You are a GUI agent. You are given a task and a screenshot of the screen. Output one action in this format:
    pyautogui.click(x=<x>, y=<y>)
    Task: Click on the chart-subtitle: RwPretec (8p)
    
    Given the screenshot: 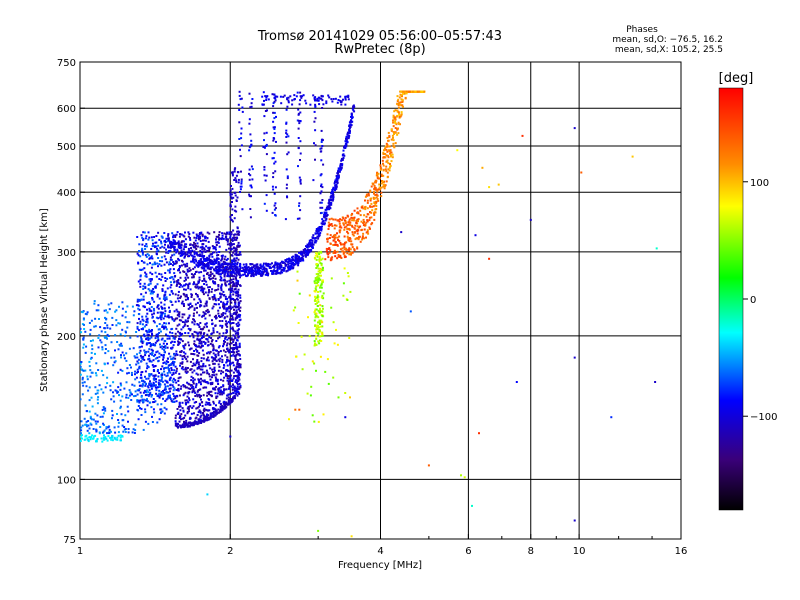 What is the action you would take?
    pyautogui.click(x=379, y=49)
    